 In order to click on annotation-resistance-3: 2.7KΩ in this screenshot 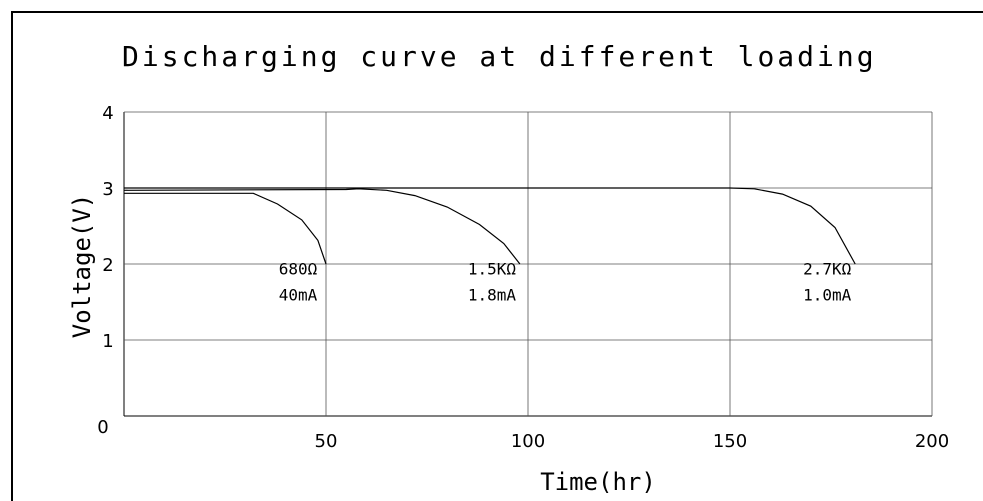, I will do `click(827, 269)`.